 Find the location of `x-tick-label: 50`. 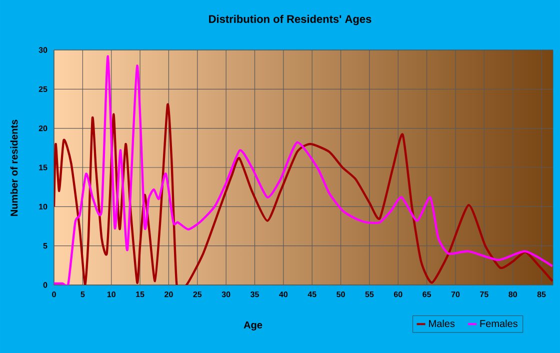

x-tick-label: 50 is located at coordinates (340, 295).